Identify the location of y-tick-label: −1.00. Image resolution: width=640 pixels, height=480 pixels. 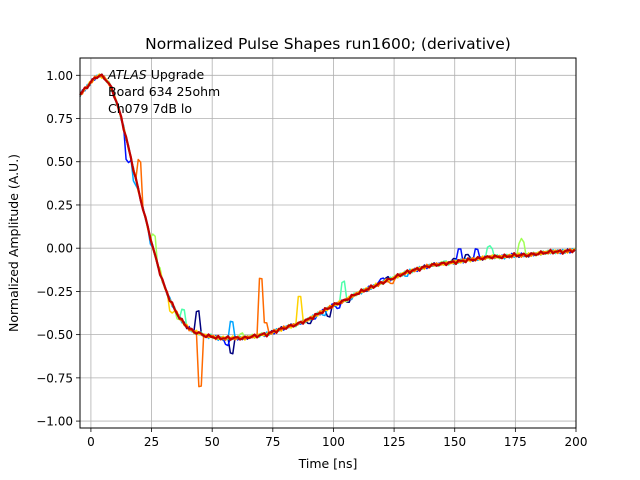
(54, 422).